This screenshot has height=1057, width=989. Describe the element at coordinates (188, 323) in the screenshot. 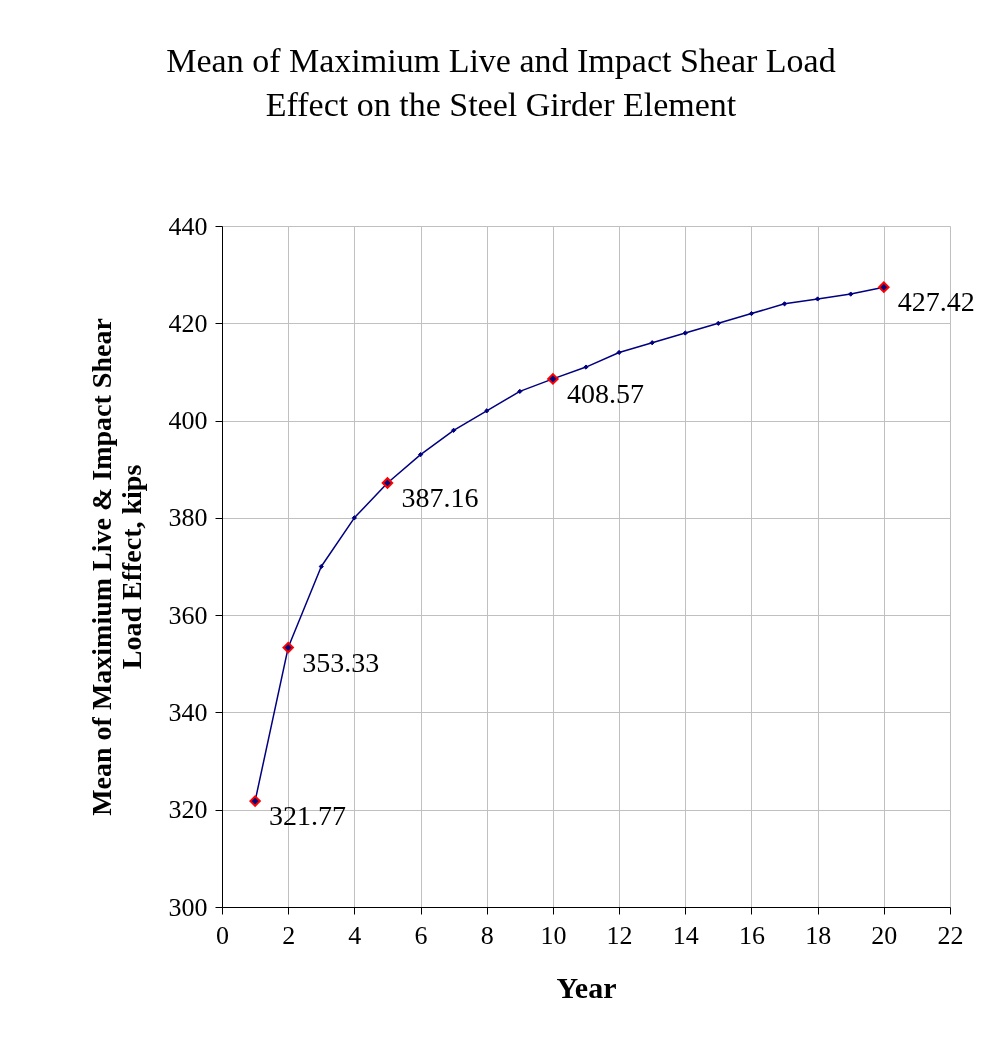

I see `y-tick-label: 420` at that location.